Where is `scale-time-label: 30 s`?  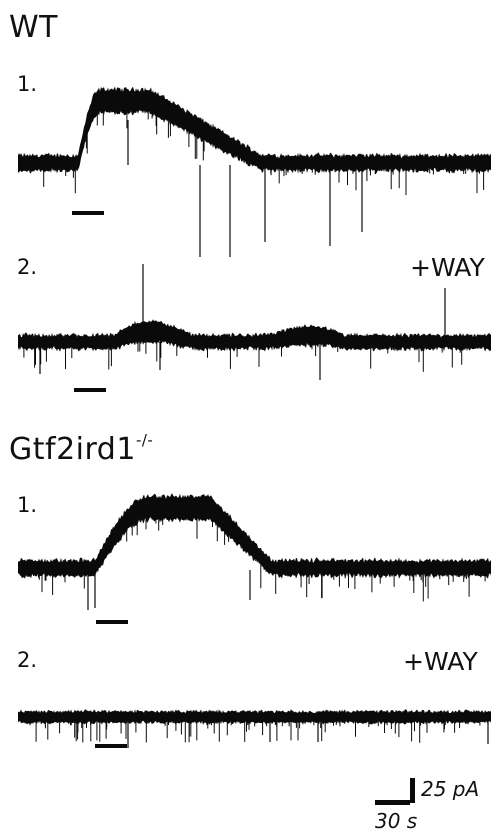 scale-time-label: 30 s is located at coordinates (396, 821).